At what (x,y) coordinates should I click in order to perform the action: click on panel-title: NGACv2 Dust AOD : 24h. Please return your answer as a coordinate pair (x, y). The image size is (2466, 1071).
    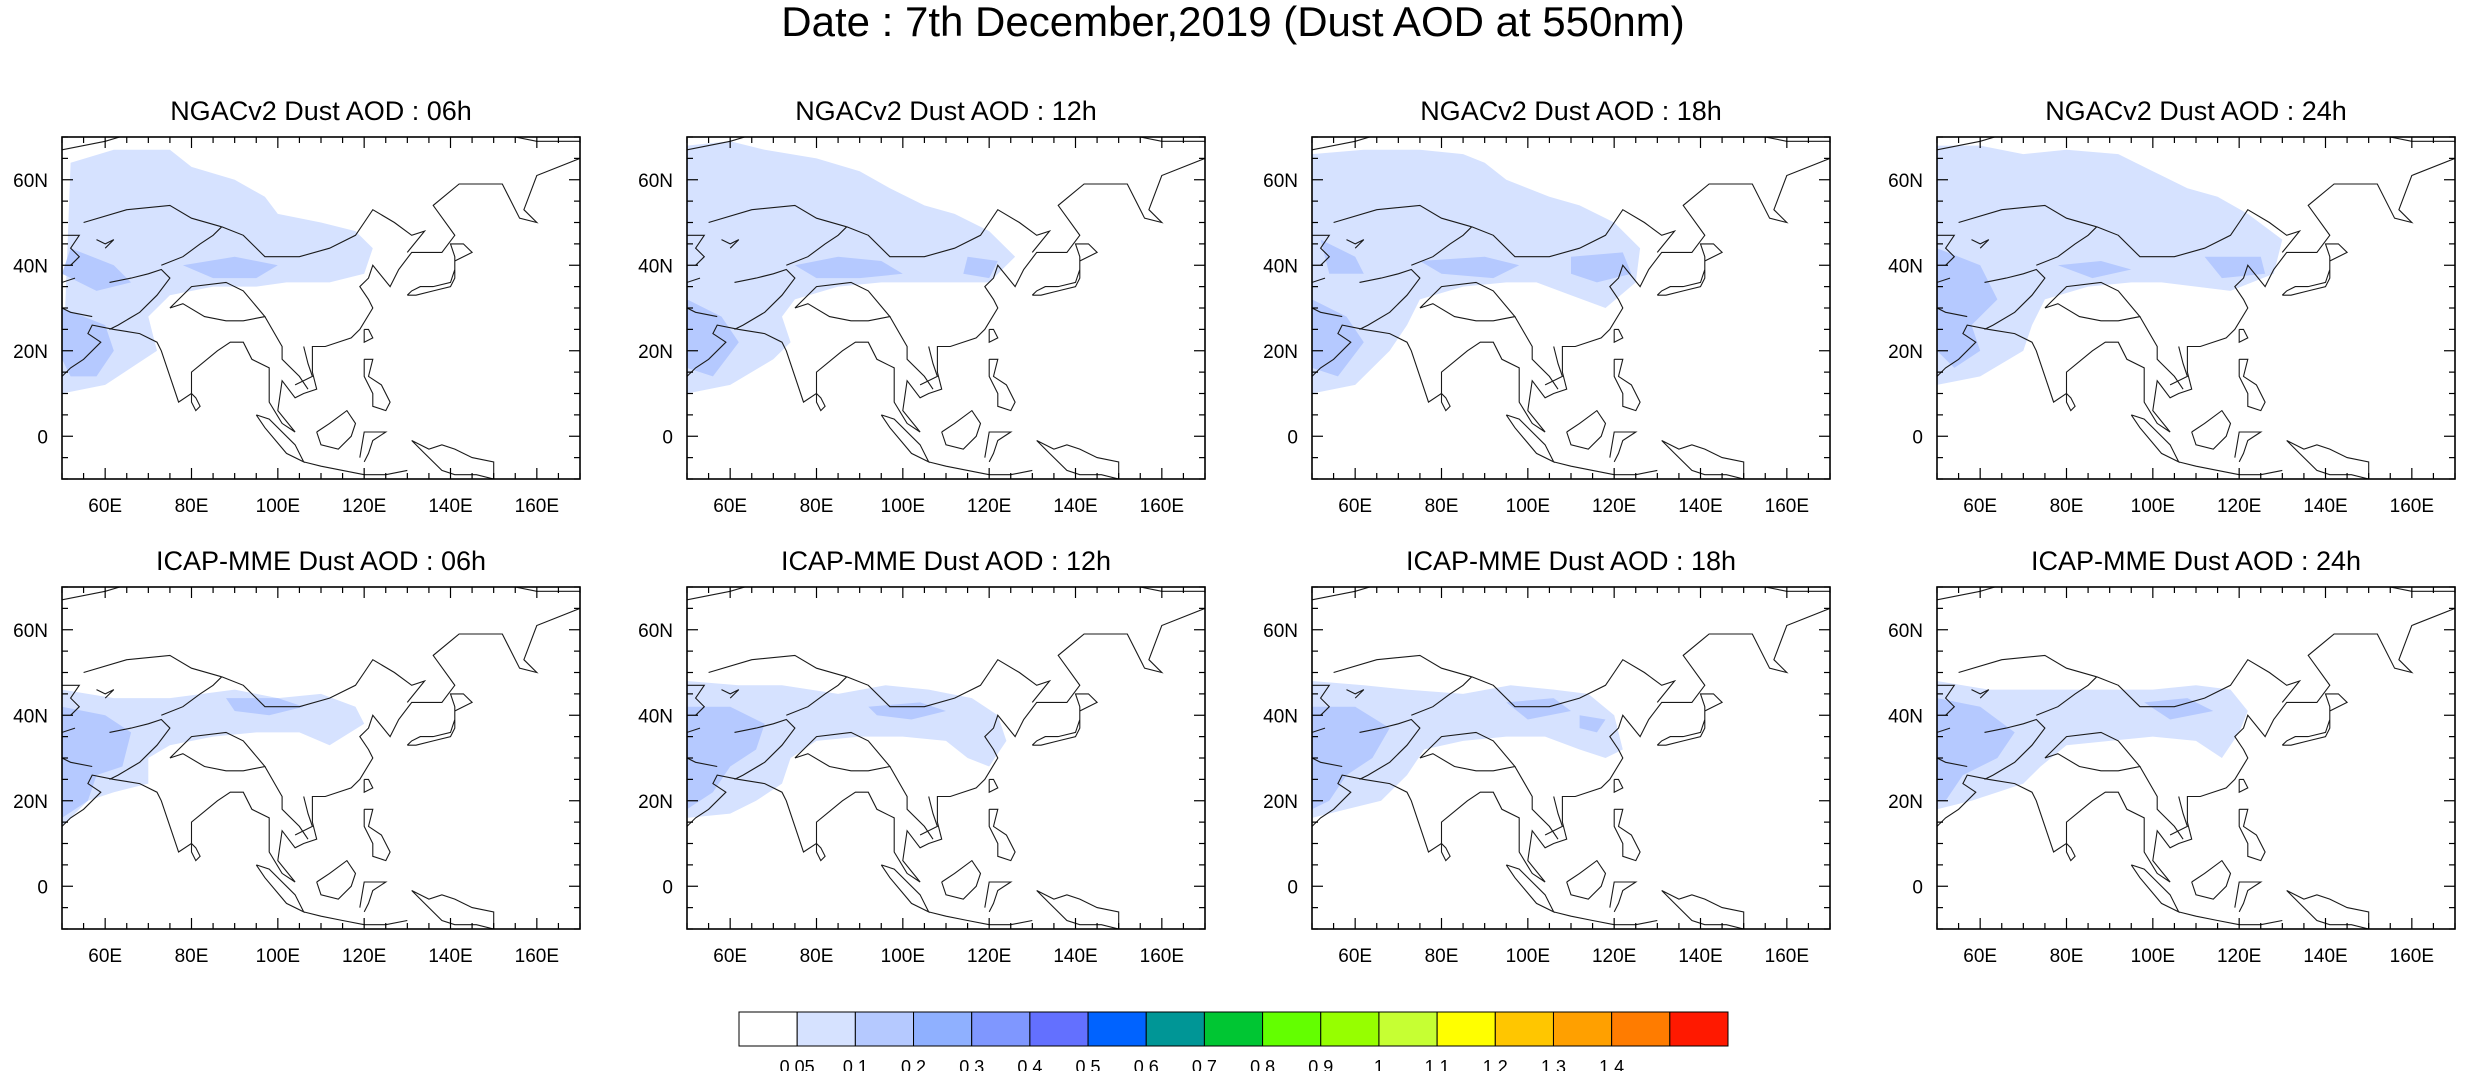
    Looking at the image, I should click on (2196, 111).